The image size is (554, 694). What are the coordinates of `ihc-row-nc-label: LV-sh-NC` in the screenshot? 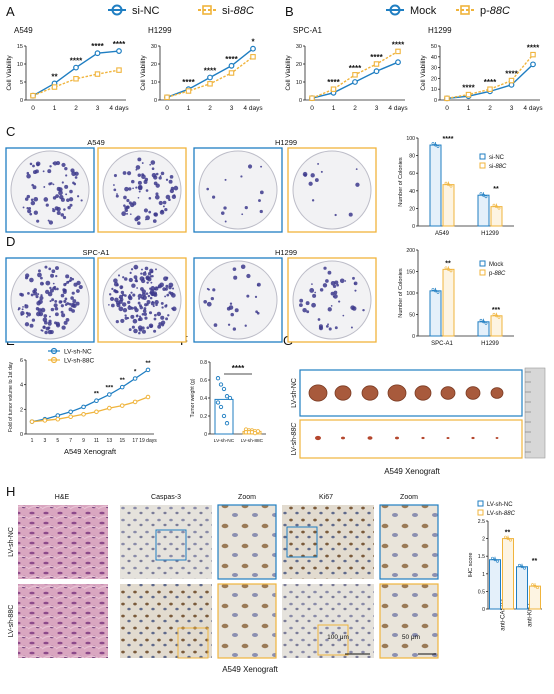 It's located at (11, 542).